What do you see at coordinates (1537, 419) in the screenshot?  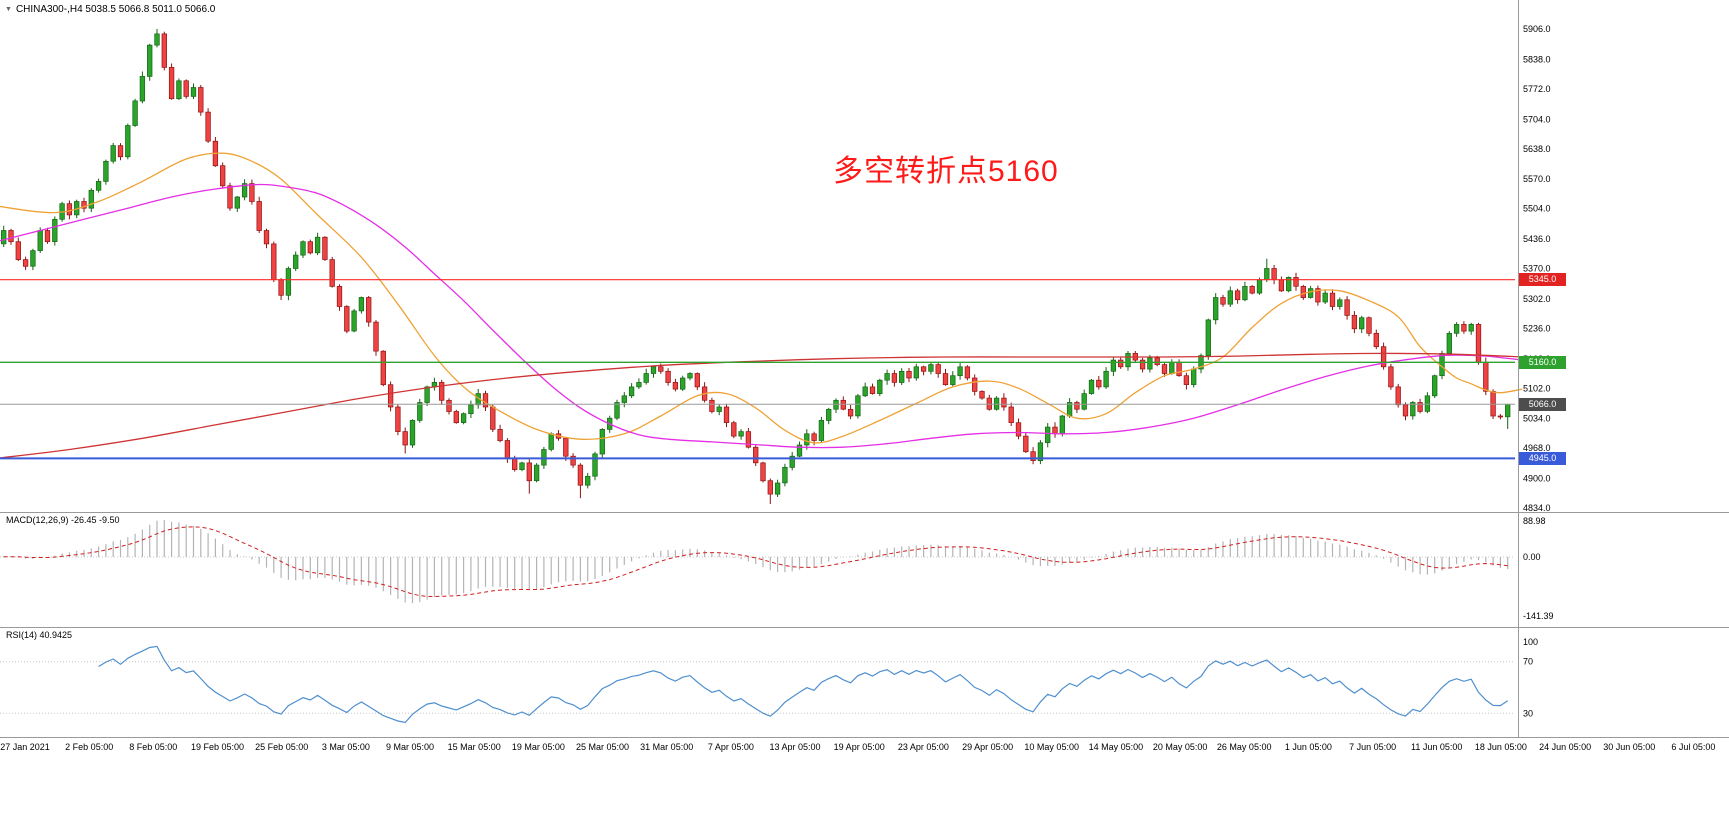 I see `price-tick-label: 5034.0` at bounding box center [1537, 419].